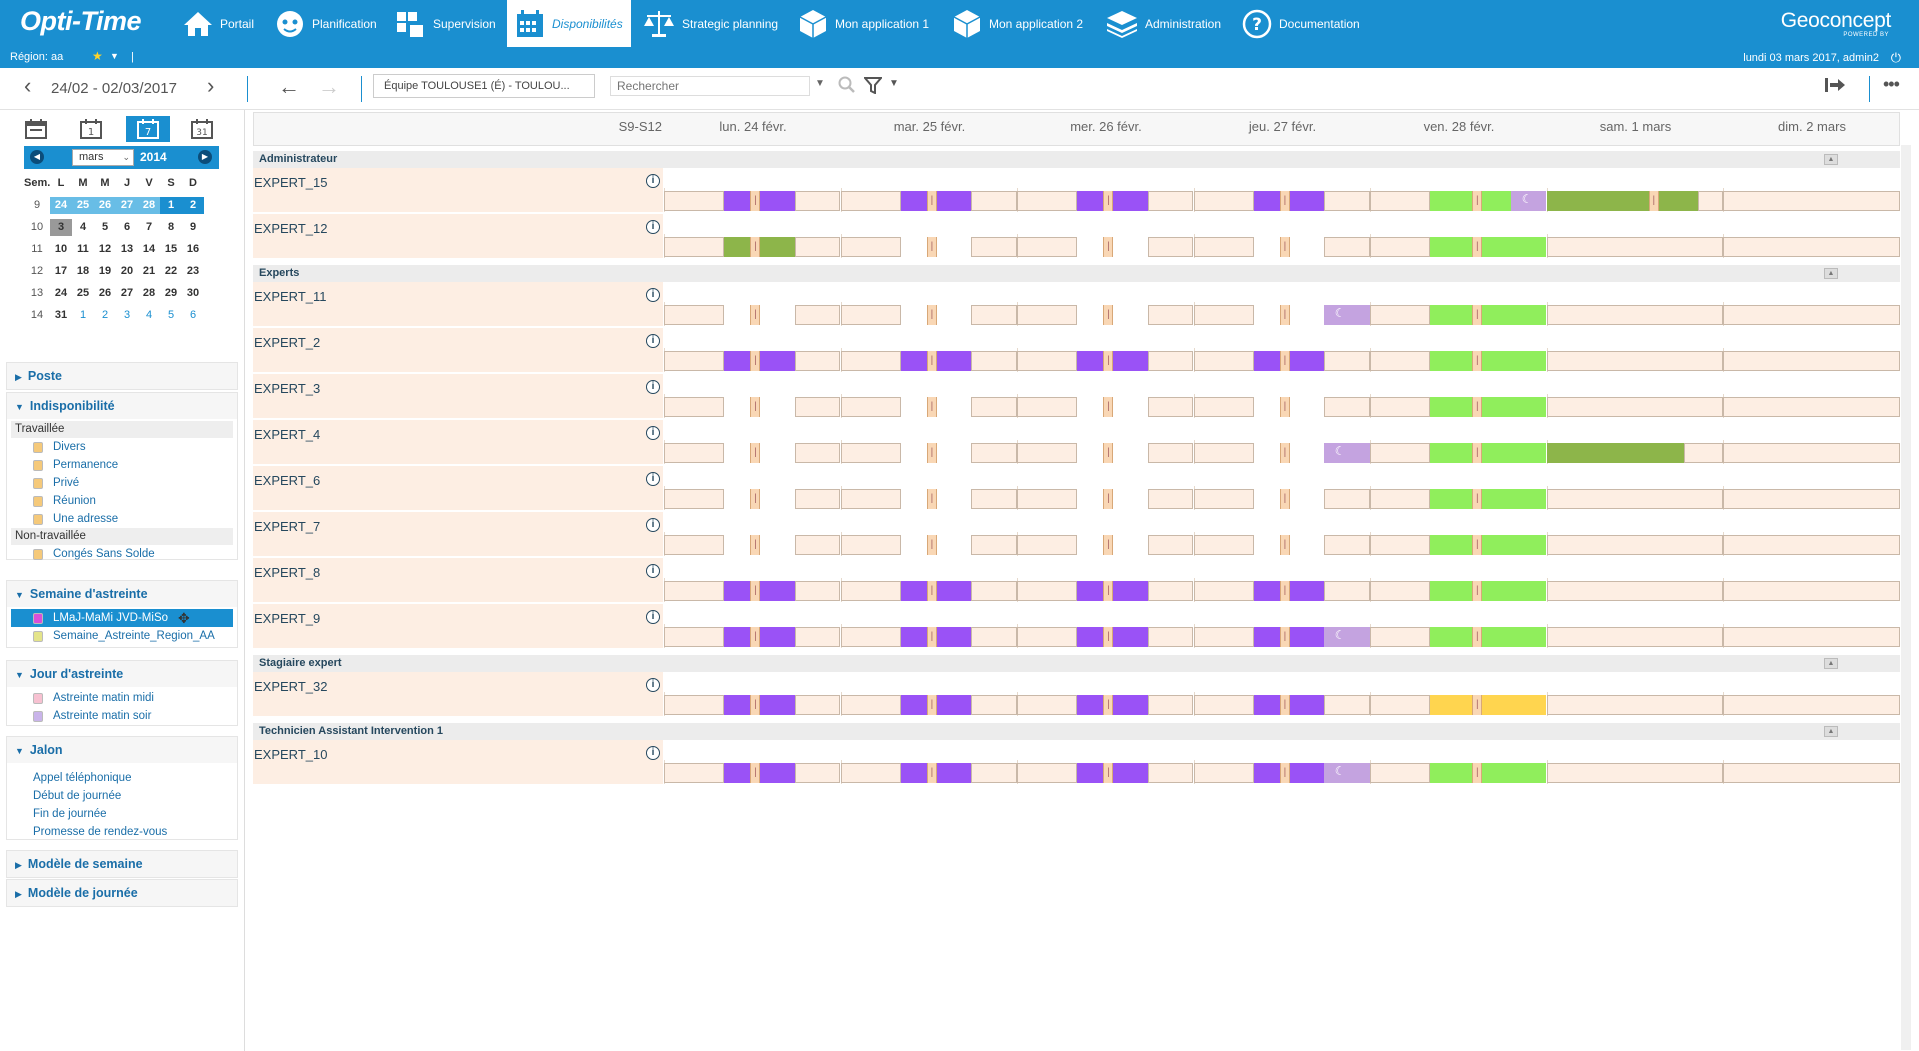 This screenshot has height=1051, width=1919. What do you see at coordinates (193, 315) in the screenshot?
I see `calendar-day: 6` at bounding box center [193, 315].